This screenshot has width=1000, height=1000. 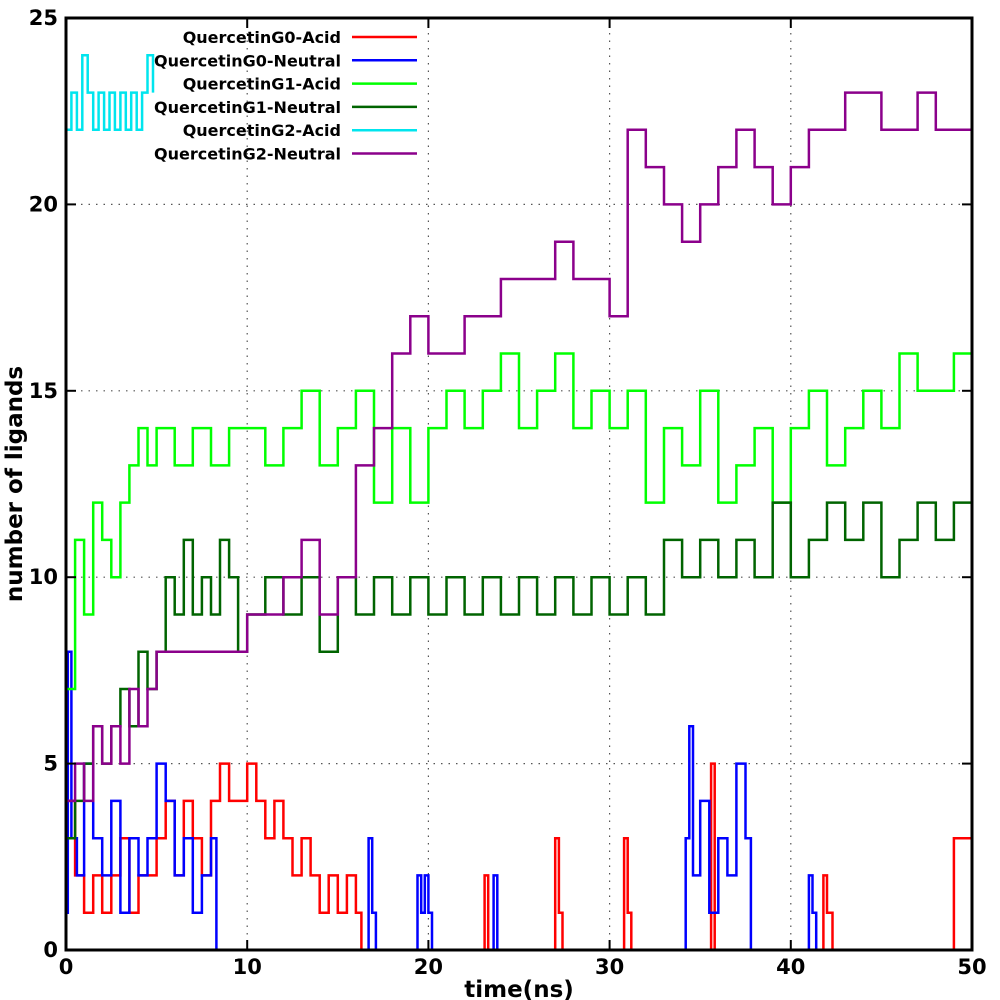 I want to click on x-tick-label: 10, so click(x=247, y=967).